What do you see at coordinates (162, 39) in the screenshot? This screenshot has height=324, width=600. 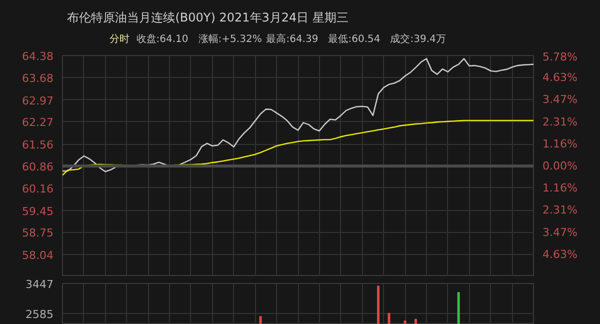 I see `text: 收盘:64.10` at bounding box center [162, 39].